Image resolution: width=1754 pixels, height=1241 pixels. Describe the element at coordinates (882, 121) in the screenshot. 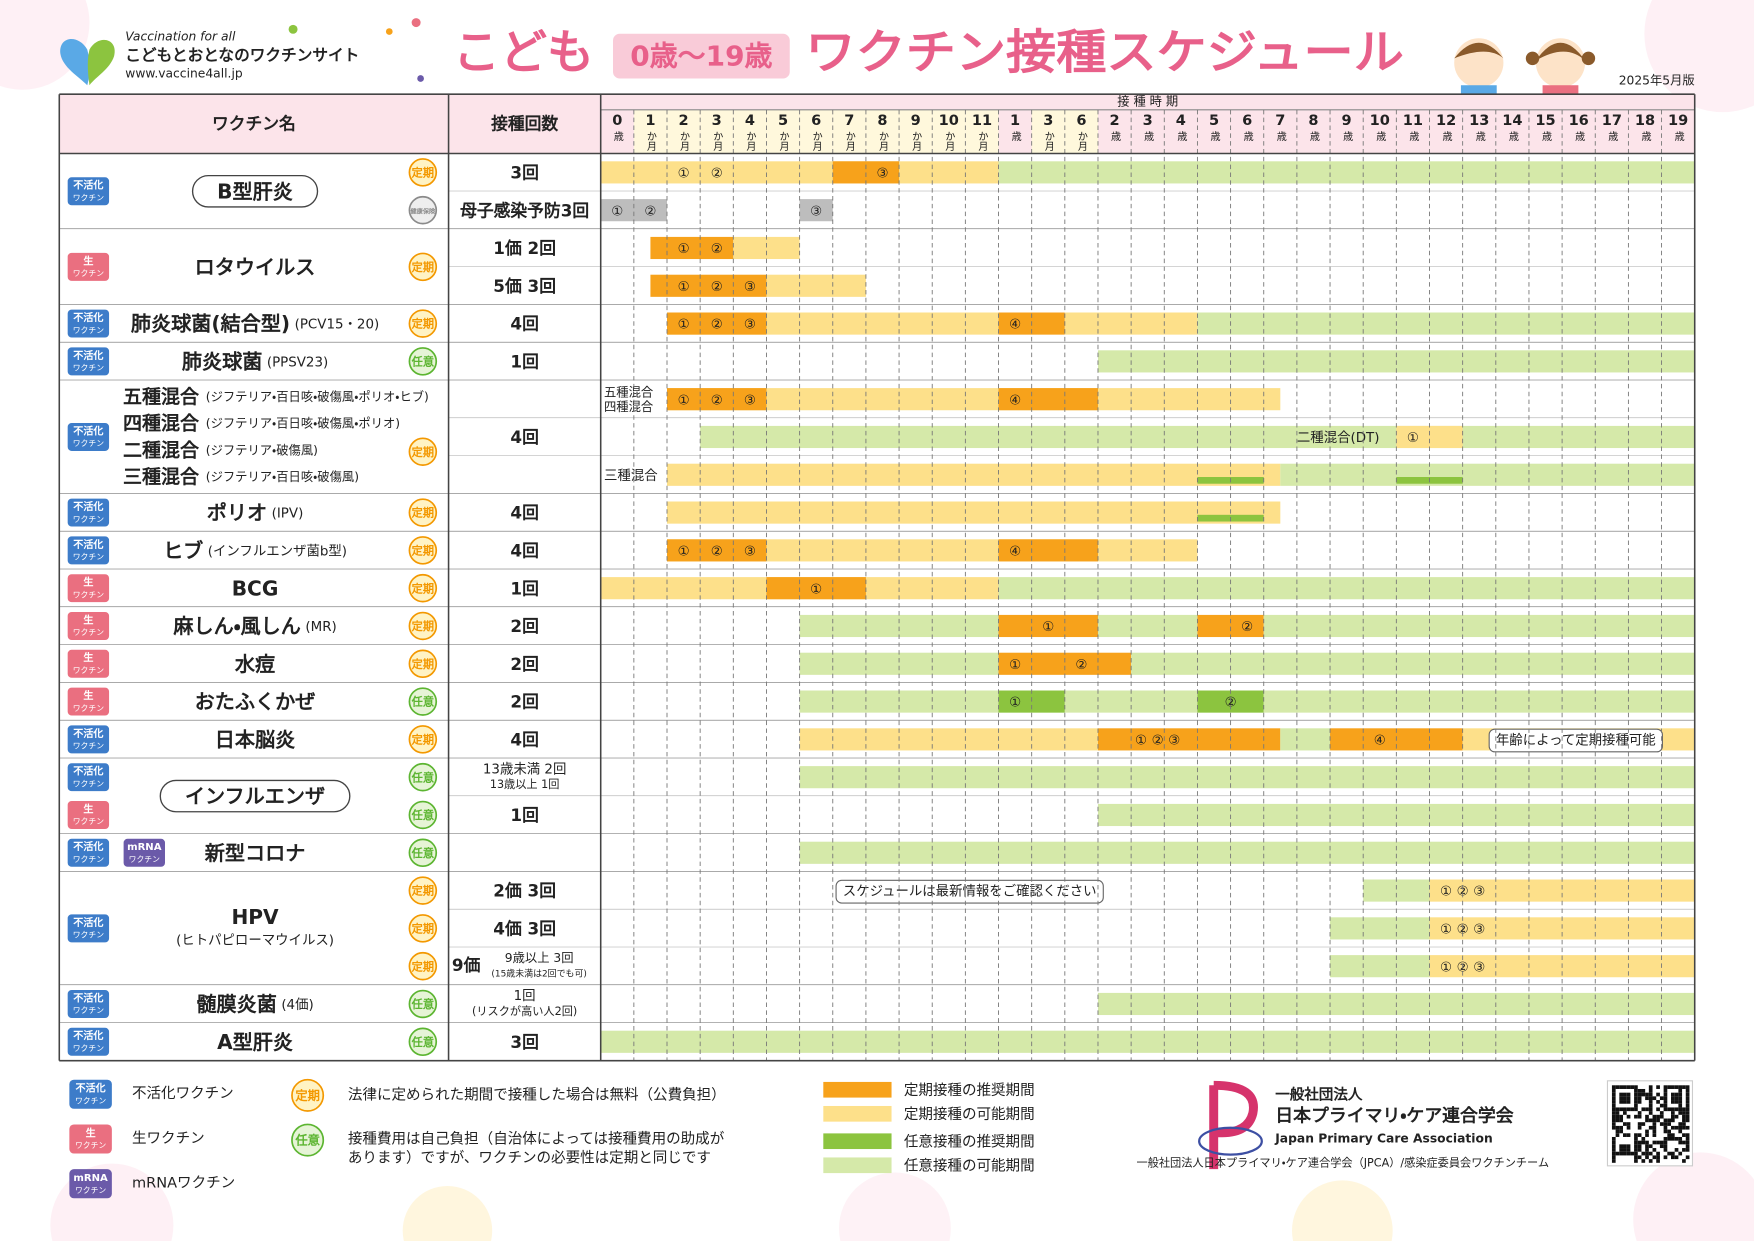

I see `column-number: 8` at that location.